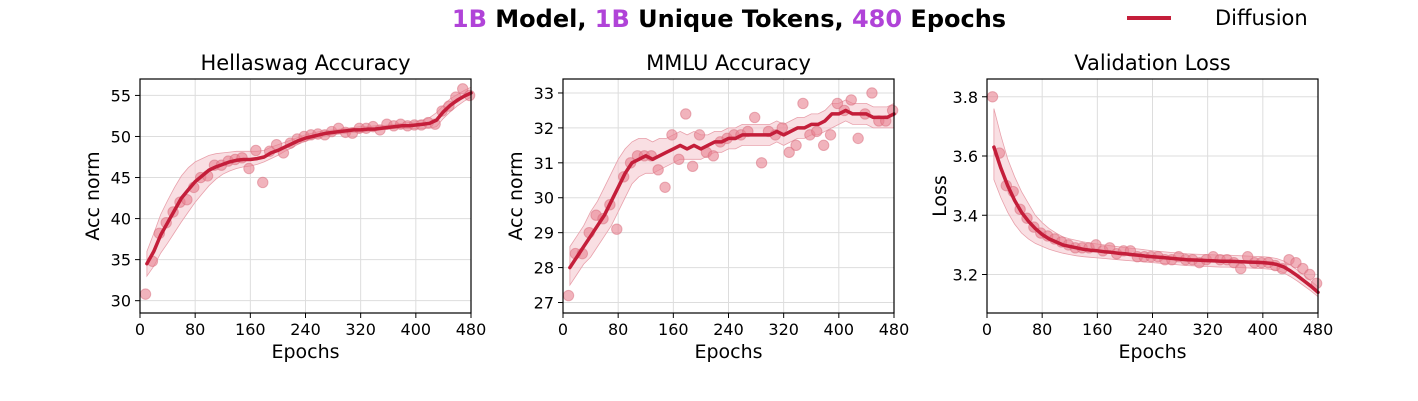 Image resolution: width=1418 pixels, height=401 pixels. I want to click on y-tick-label: 3.2, so click(965, 274).